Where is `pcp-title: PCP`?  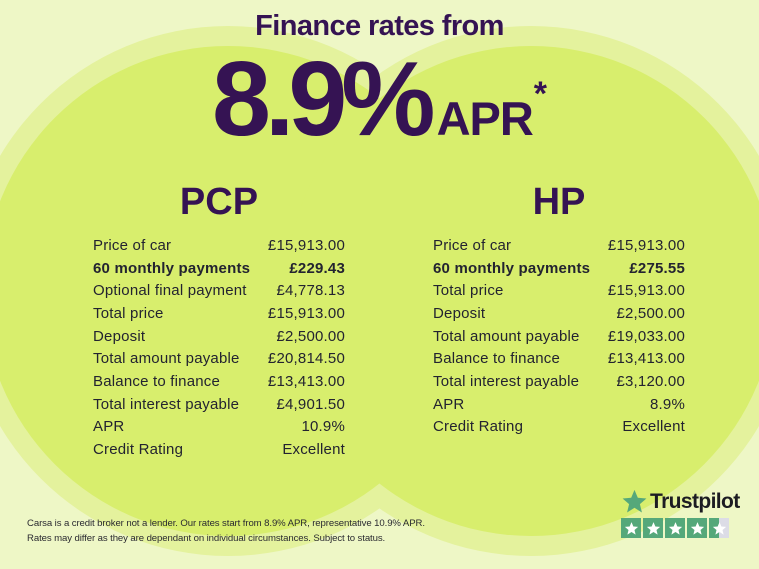 pcp-title: PCP is located at coordinates (219, 202).